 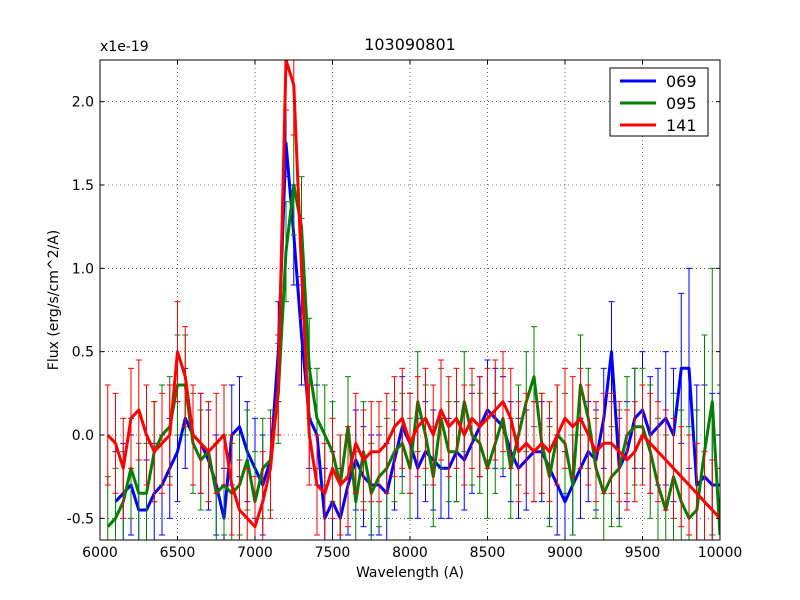 I want to click on legend-label-141: 141, so click(x=681, y=125).